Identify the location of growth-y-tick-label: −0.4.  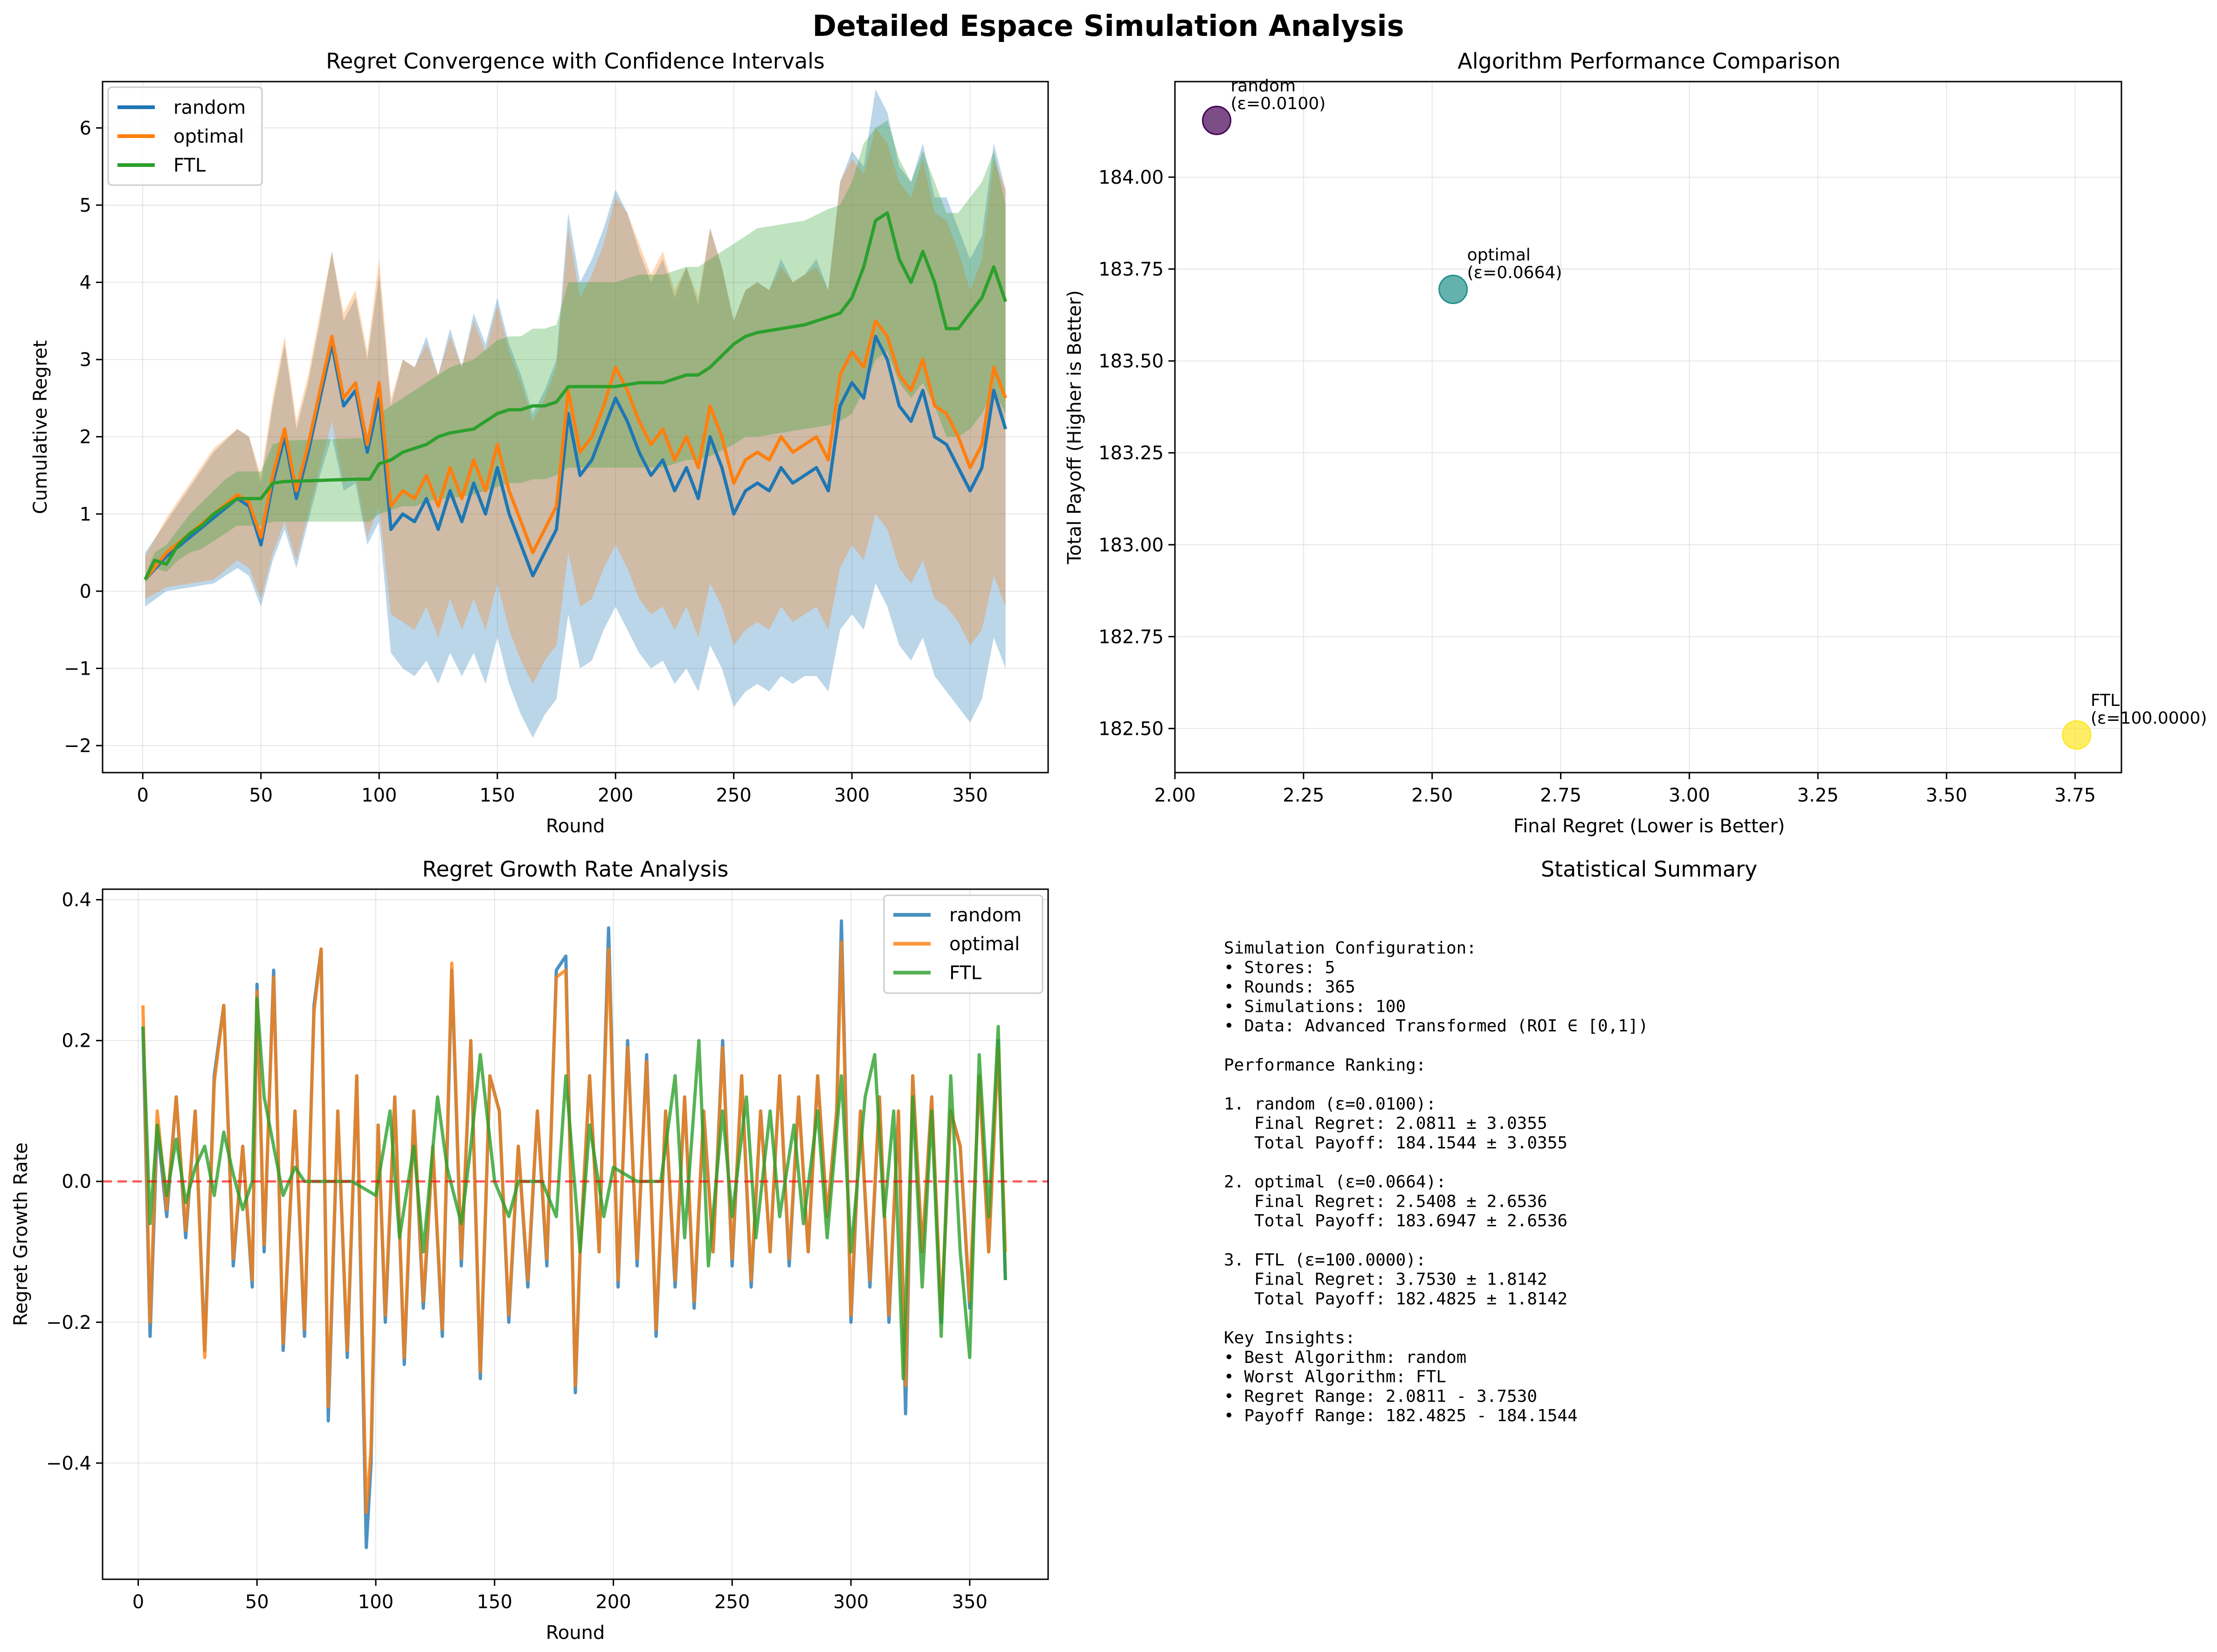
(68, 1463).